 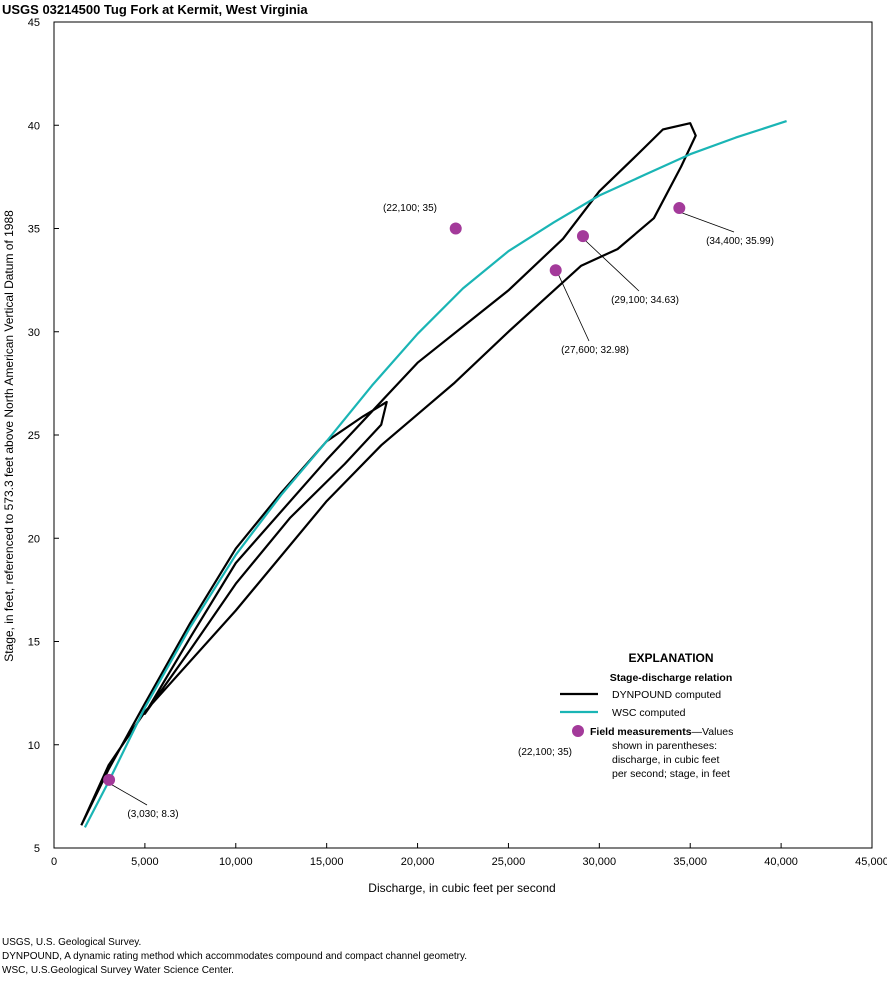 What do you see at coordinates (671, 774) in the screenshot?
I see `legend-note: per second; stage, in feet` at bounding box center [671, 774].